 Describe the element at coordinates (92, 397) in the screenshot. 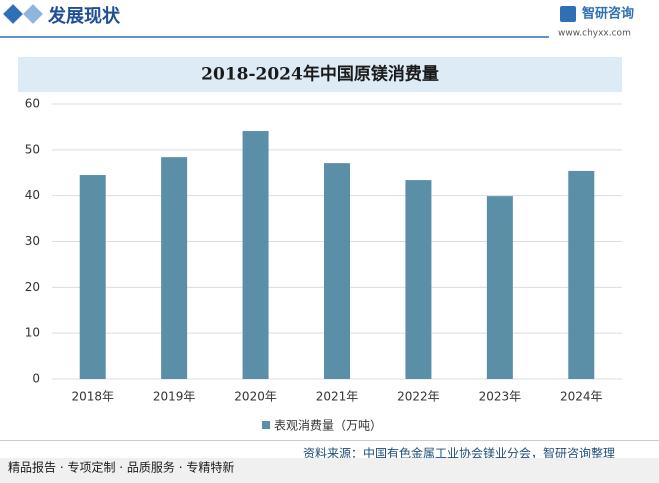

I see `x-tick-label: 2018年` at that location.